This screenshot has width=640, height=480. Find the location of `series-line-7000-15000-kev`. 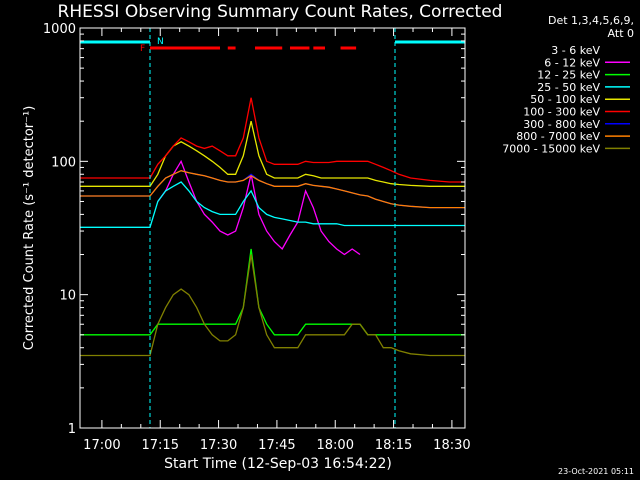

series-line-7000-15000-kev is located at coordinates (272, 305).